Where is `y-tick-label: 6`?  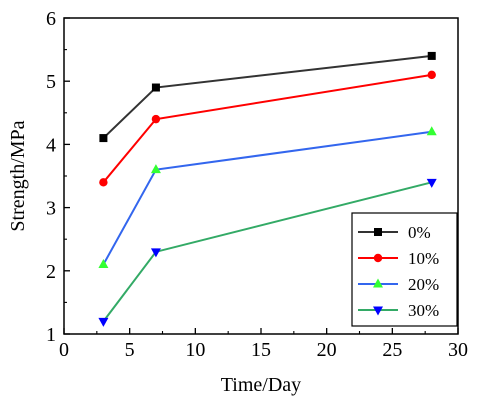 y-tick-label: 6 is located at coordinates (51, 19).